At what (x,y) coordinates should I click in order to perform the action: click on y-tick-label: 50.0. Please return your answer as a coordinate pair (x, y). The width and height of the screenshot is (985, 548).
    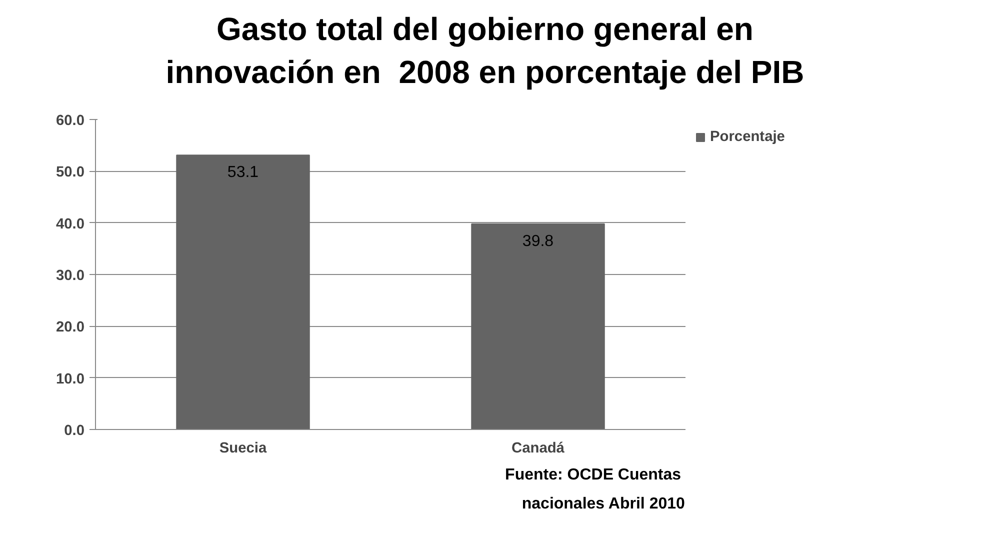
    Looking at the image, I should click on (70, 173).